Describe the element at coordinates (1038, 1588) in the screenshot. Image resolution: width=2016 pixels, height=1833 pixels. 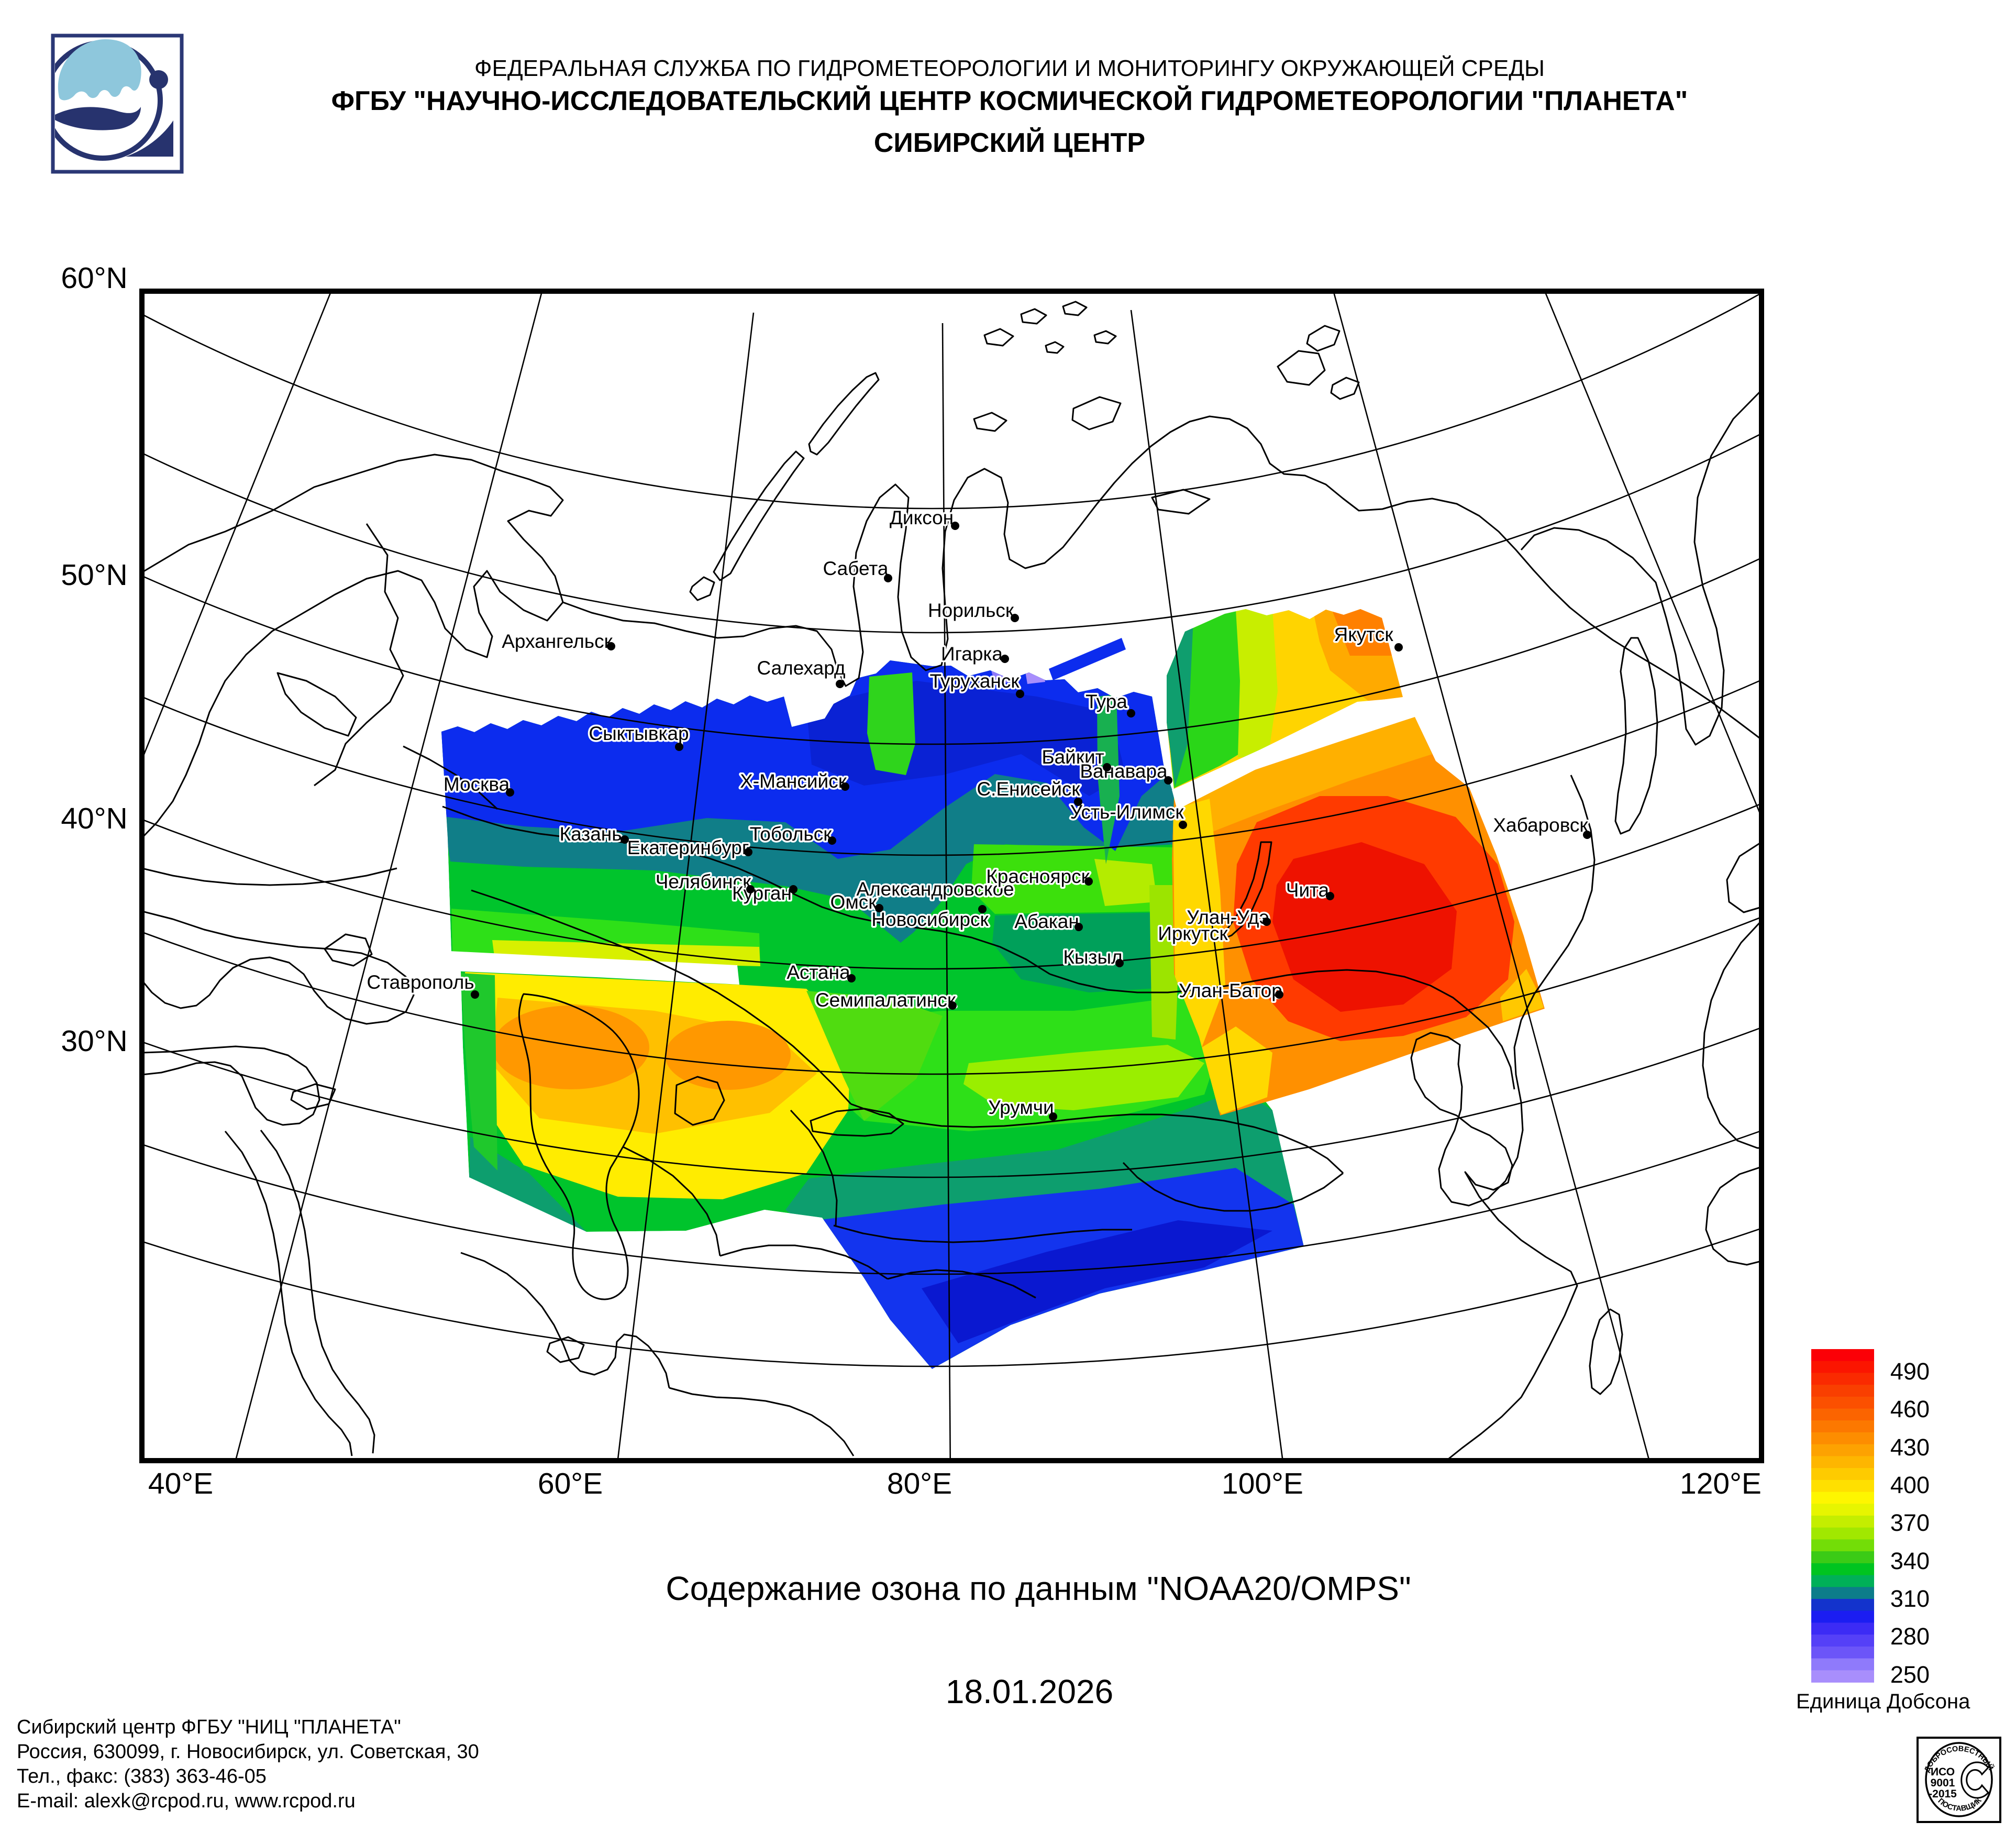
I see `svg-text:Содержание озона по данным "NO: Содержание озона по данным "NOAA20/OMPS"` at that location.